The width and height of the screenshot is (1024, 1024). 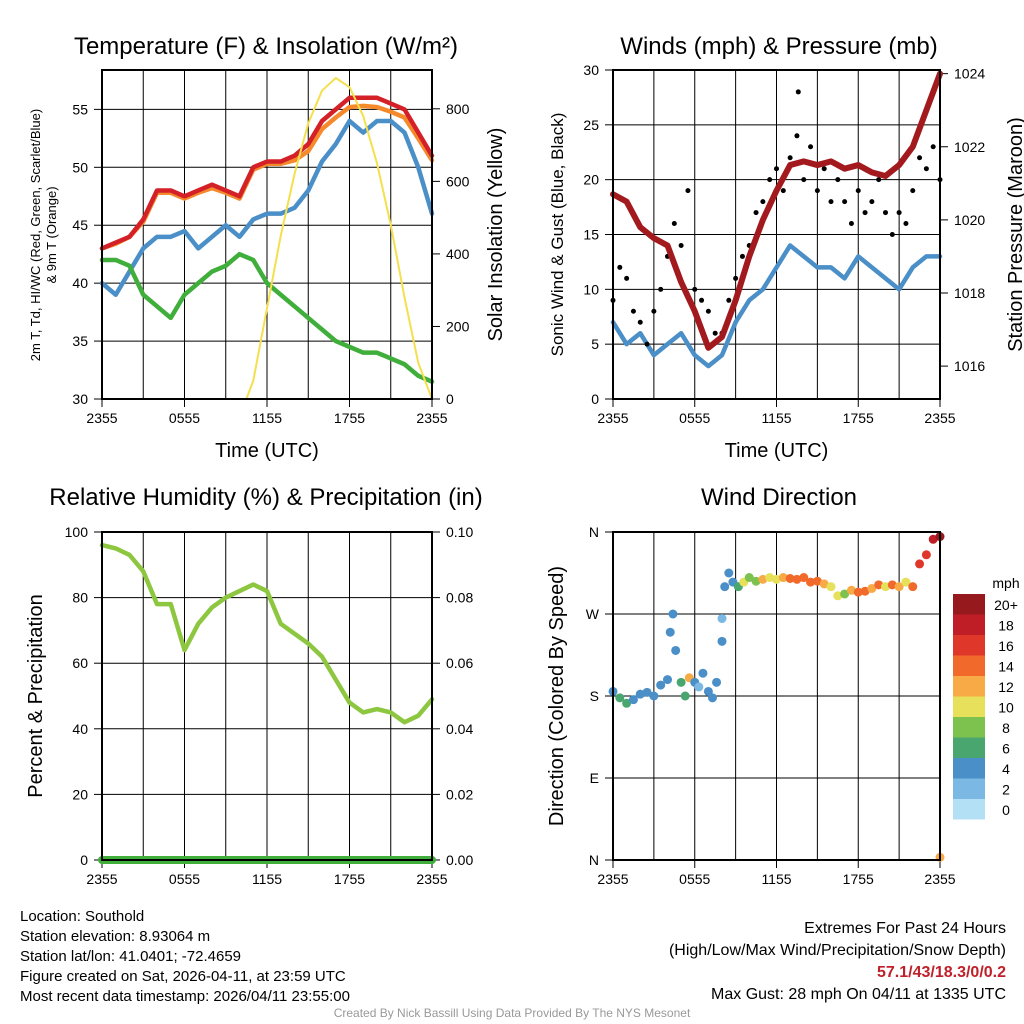 What do you see at coordinates (51, 234) in the screenshot?
I see `y-axis-label-line2: & 9m T (Orange)` at bounding box center [51, 234].